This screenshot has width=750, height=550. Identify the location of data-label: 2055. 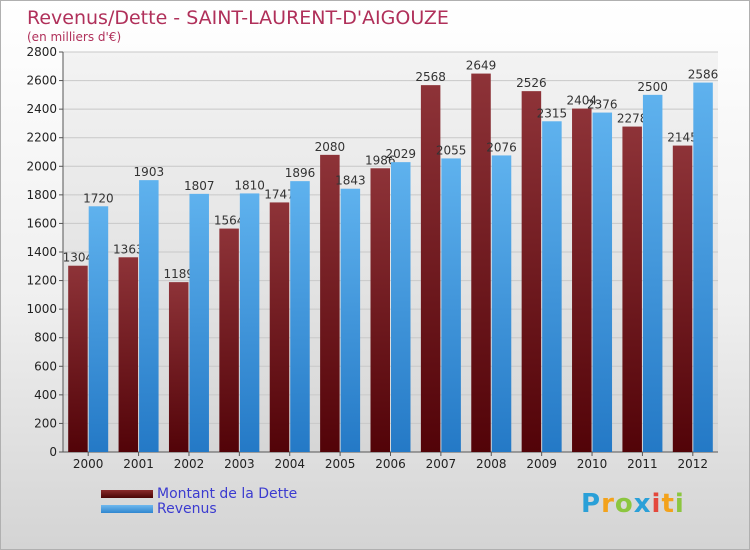
(451, 150).